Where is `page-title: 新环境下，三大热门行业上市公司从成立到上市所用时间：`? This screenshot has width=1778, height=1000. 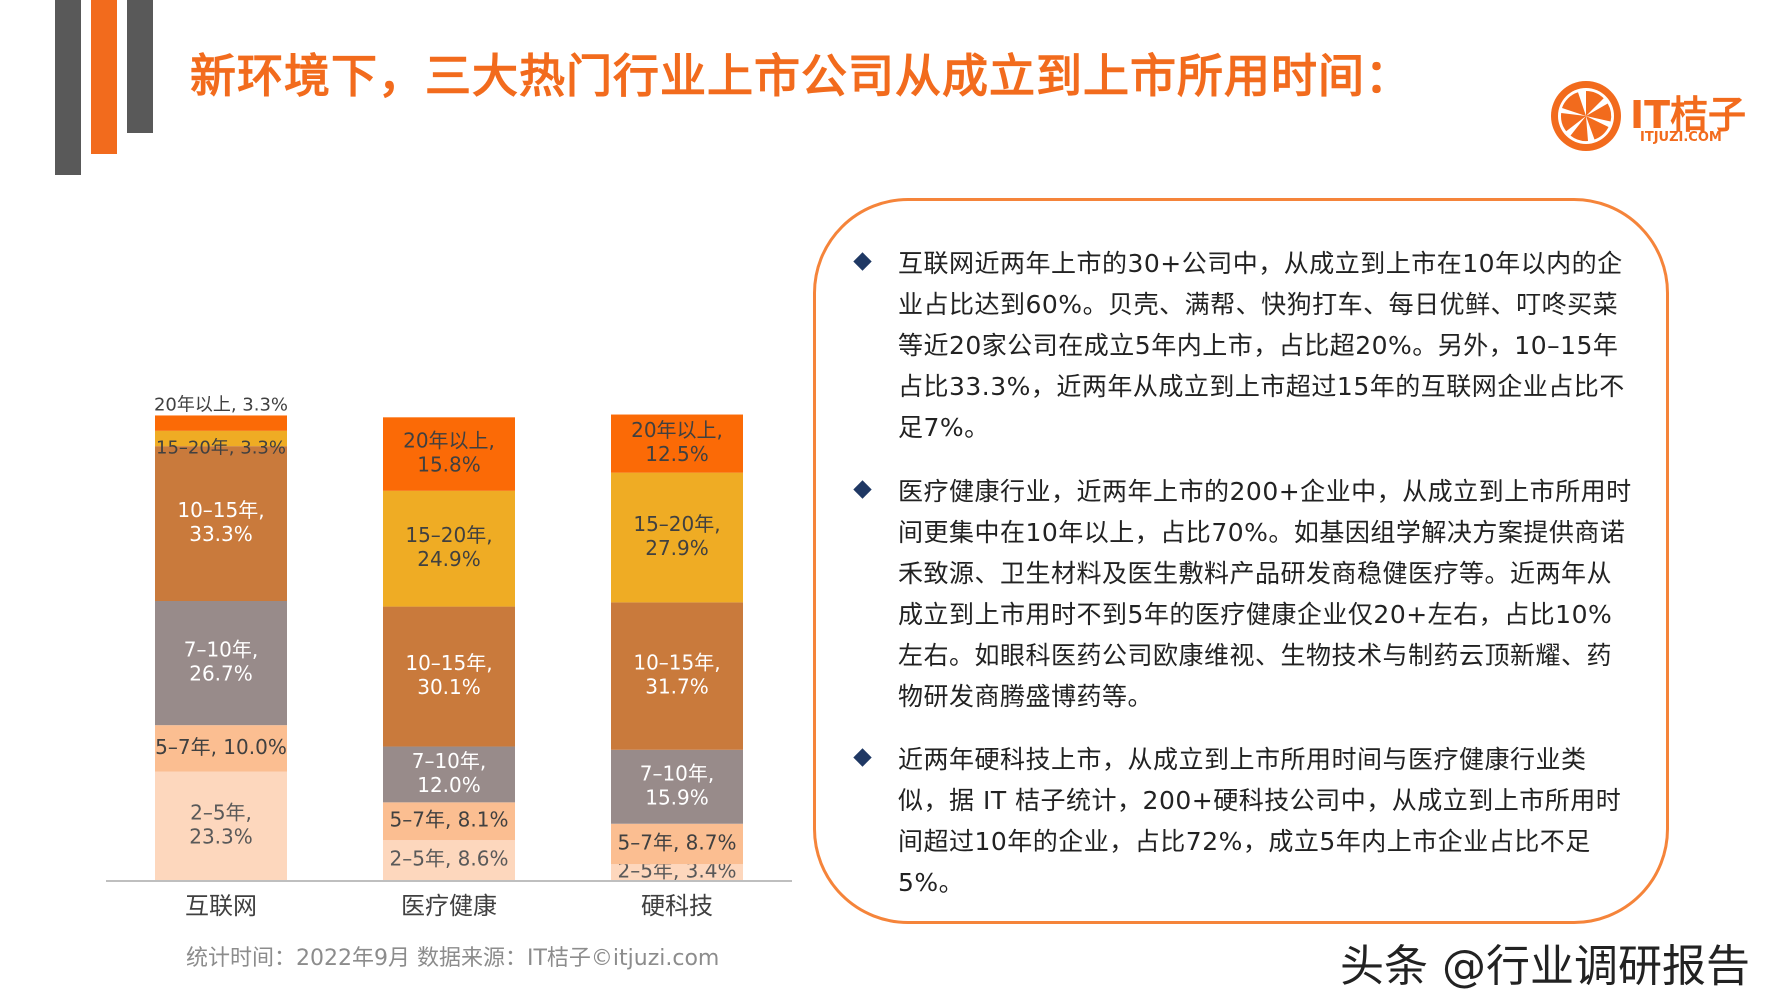 page-title: 新环境下，三大热门行业上市公司从成立到上市所用时间： is located at coordinates (801, 76).